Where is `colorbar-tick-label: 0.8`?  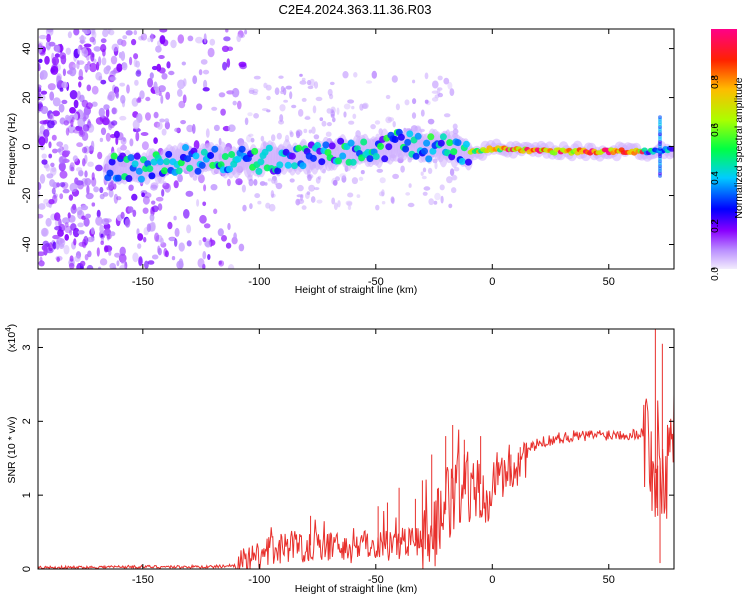
colorbar-tick-label: 0.8 is located at coordinates (715, 82).